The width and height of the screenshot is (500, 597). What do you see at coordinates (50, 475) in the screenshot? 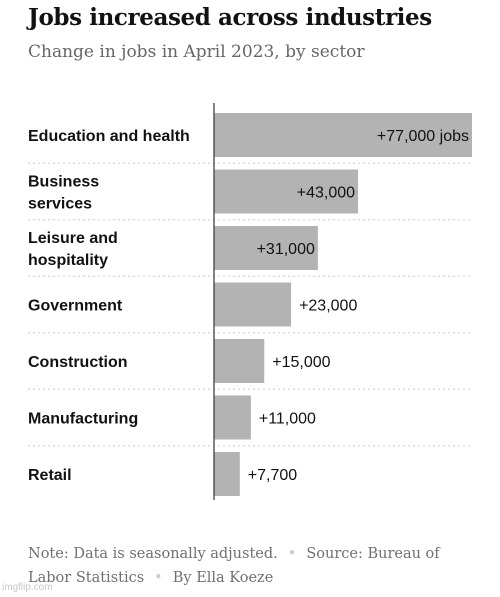
I see `category-label: Retail` at bounding box center [50, 475].